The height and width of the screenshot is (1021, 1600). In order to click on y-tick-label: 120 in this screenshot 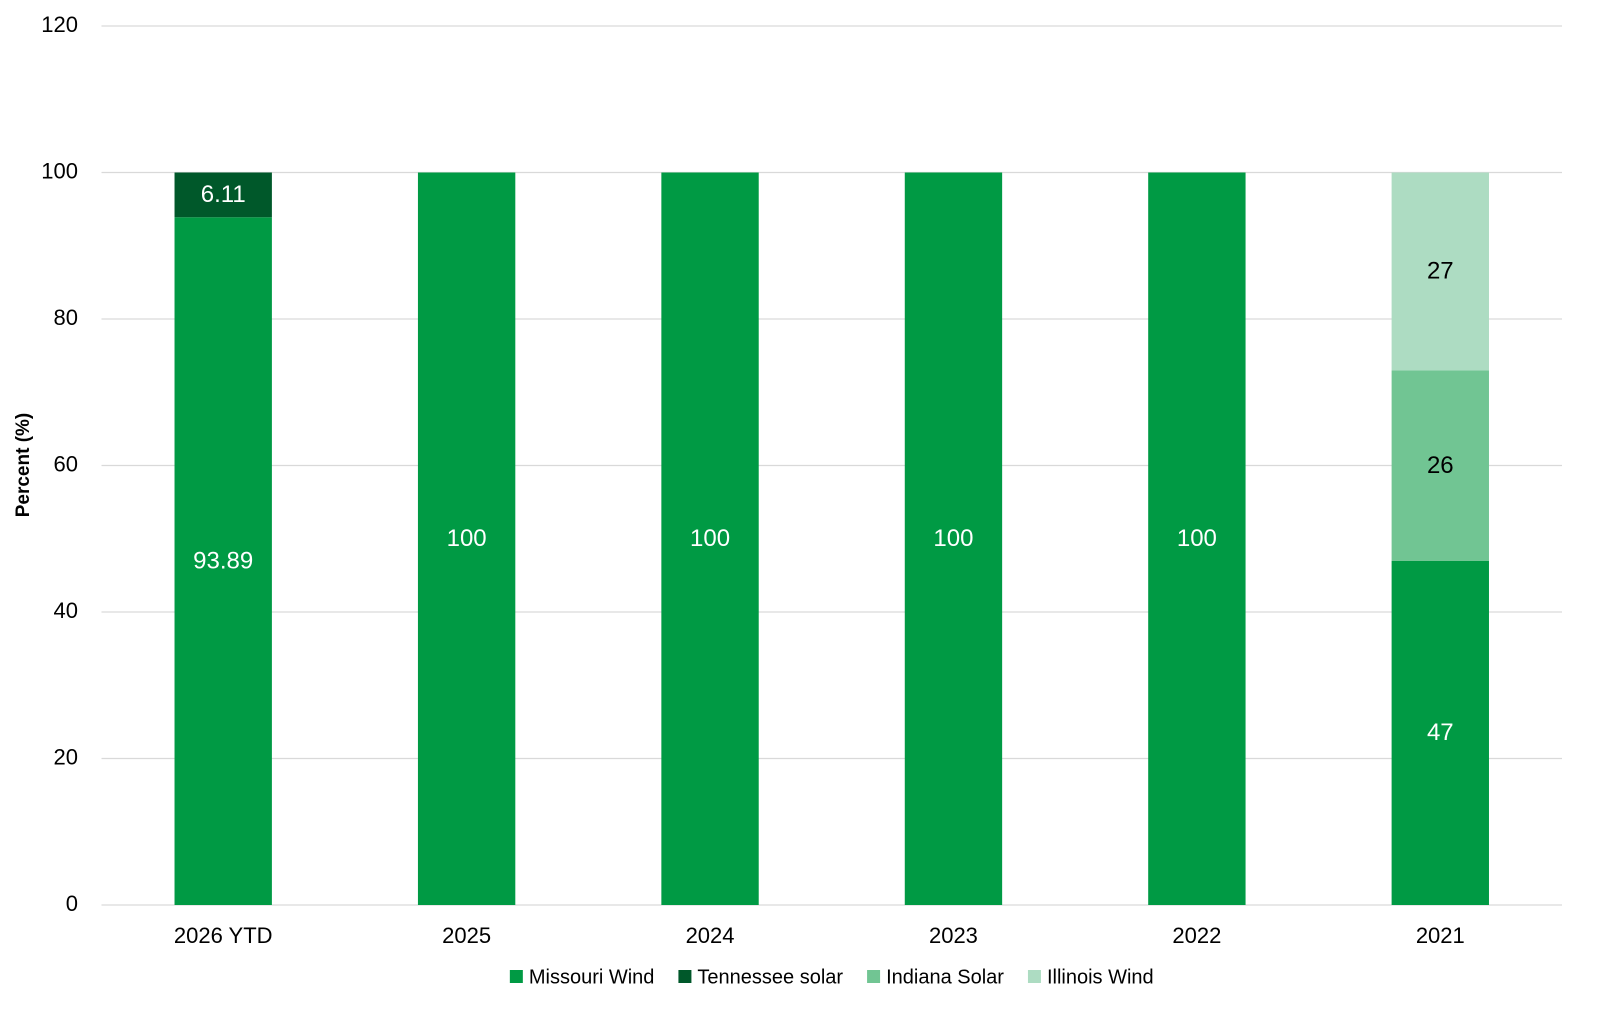, I will do `click(59, 24)`.